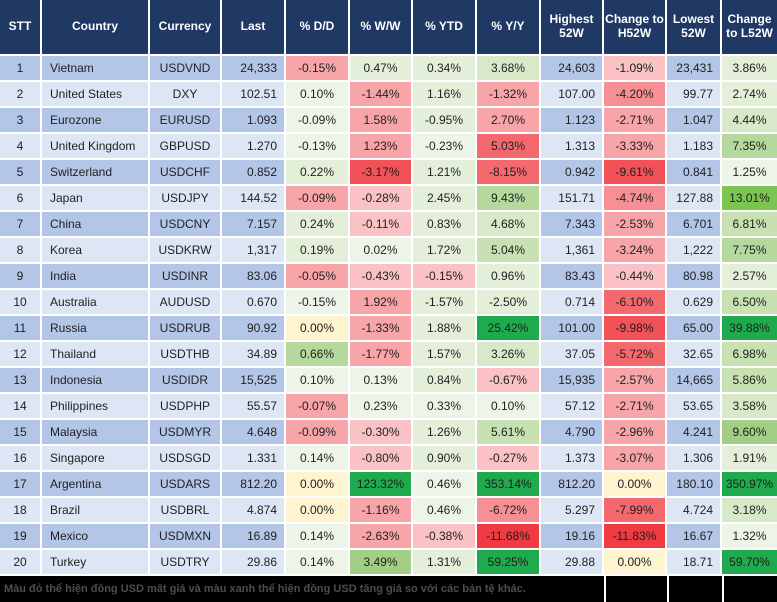 This screenshot has height=602, width=777. Describe the element at coordinates (21, 433) in the screenshot. I see `cell-stt: 15` at that location.